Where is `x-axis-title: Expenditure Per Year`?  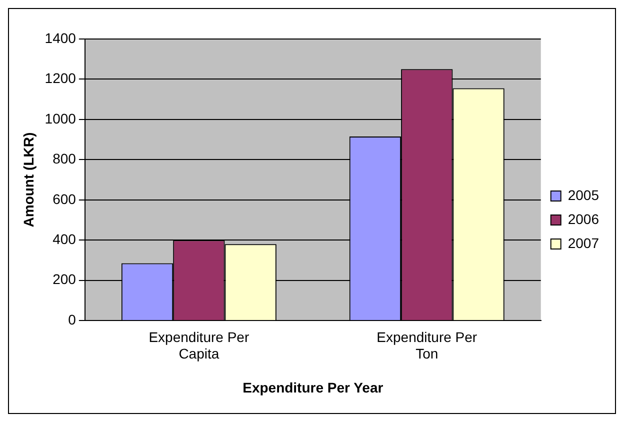 x-axis-title: Expenditure Per Year is located at coordinates (313, 387).